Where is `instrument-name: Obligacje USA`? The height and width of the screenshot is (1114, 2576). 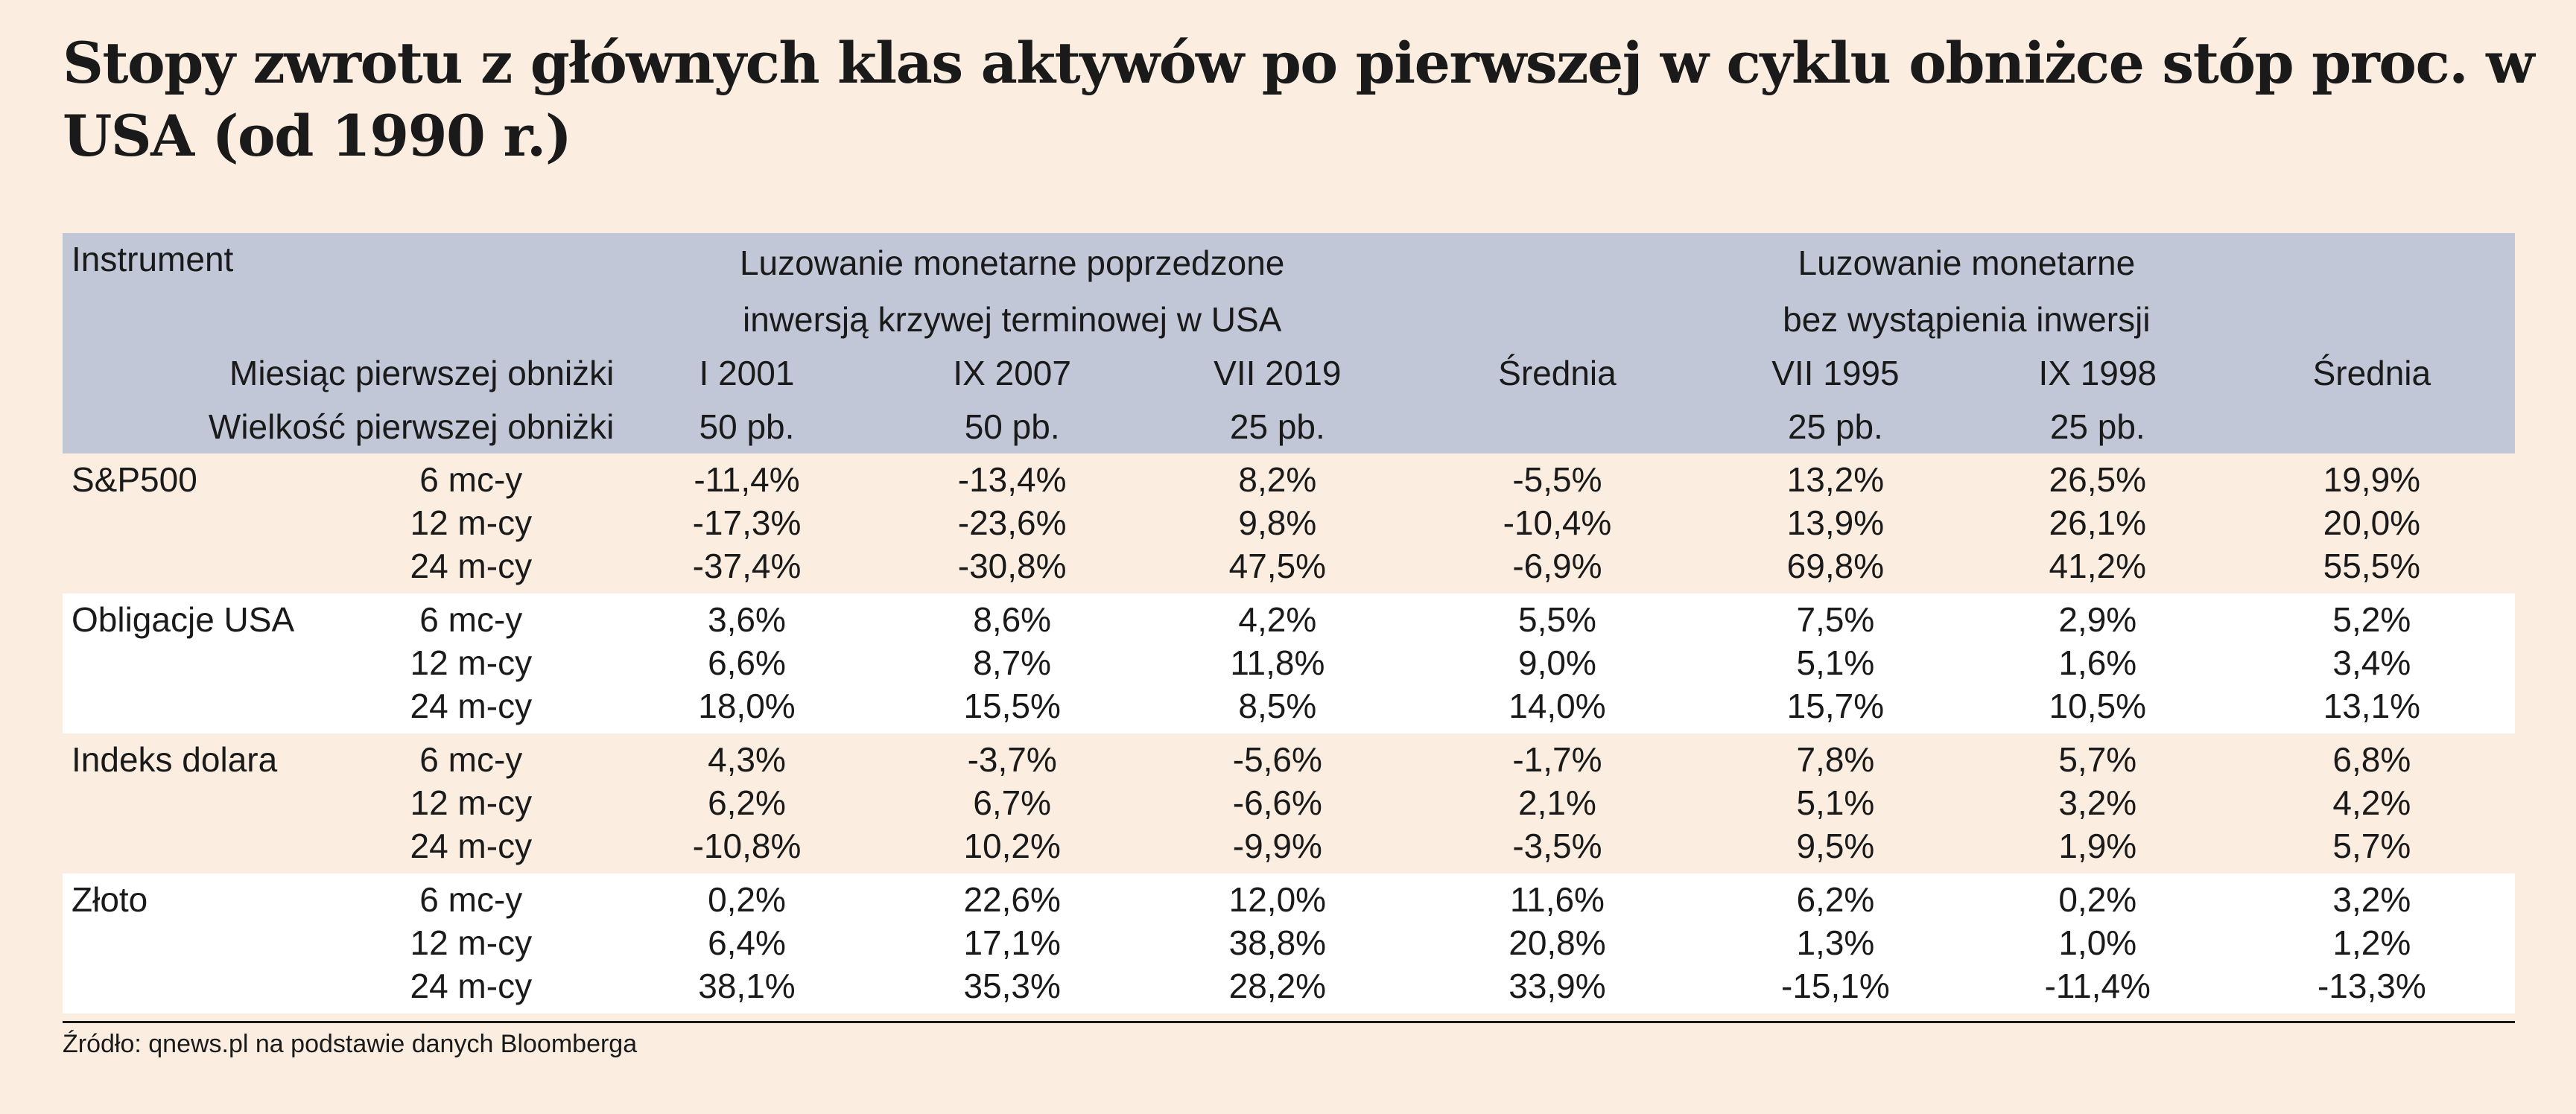
instrument-name: Obligacje USA is located at coordinates (183, 619).